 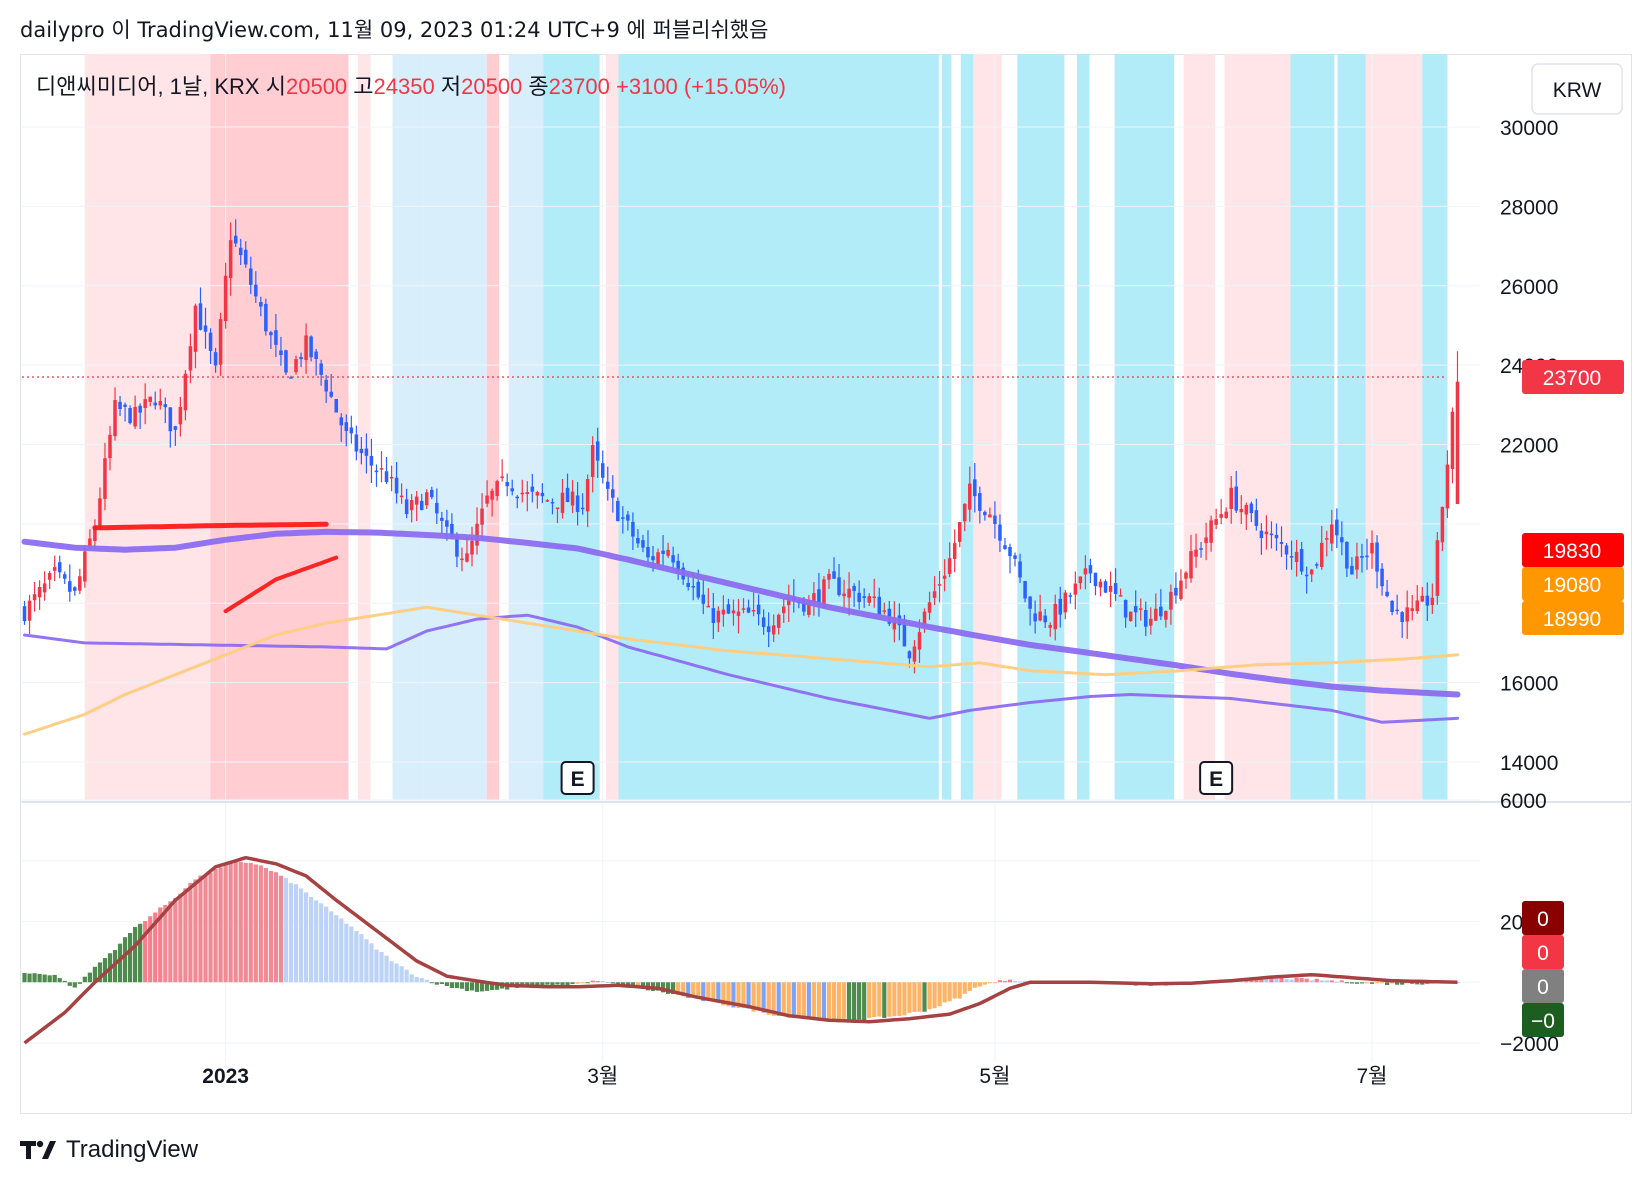 What do you see at coordinates (1573, 550) in the screenshot?
I see `ma-price-label: 19830` at bounding box center [1573, 550].